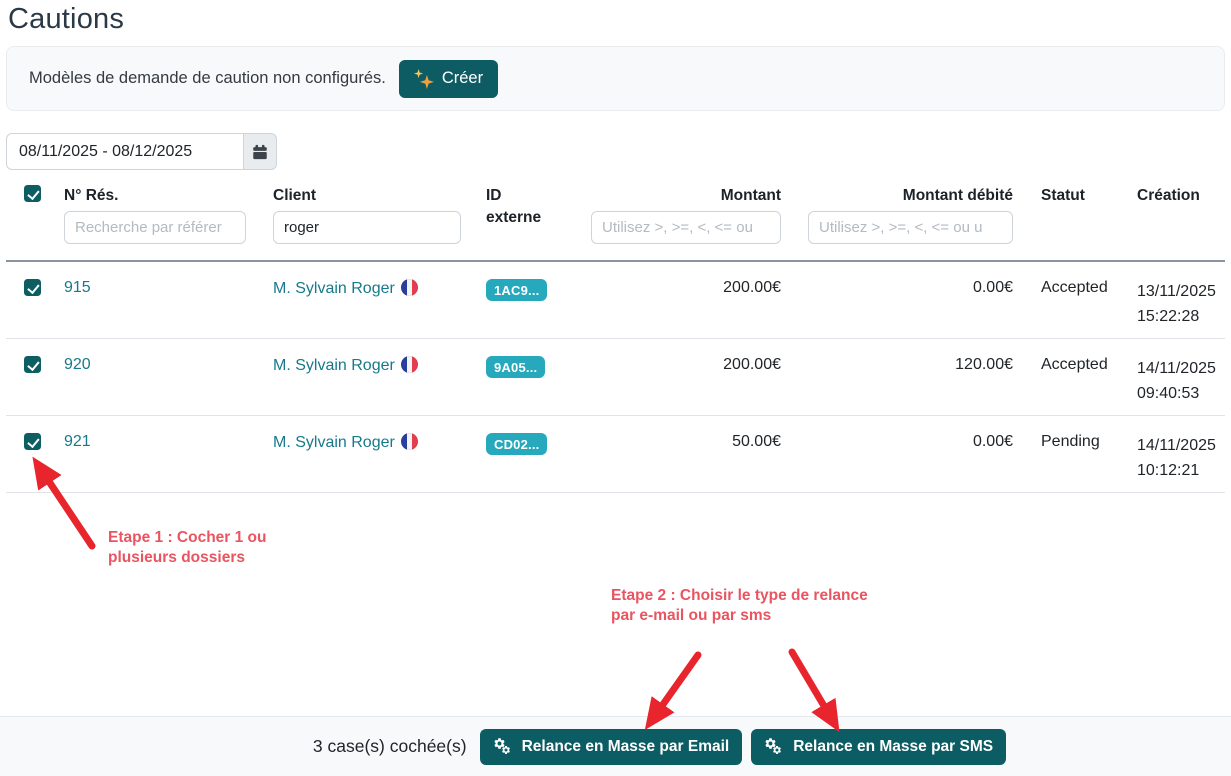 Image resolution: width=1231 pixels, height=776 pixels. What do you see at coordinates (910, 227) in the screenshot?
I see `amount-debited-filter-input` at bounding box center [910, 227].